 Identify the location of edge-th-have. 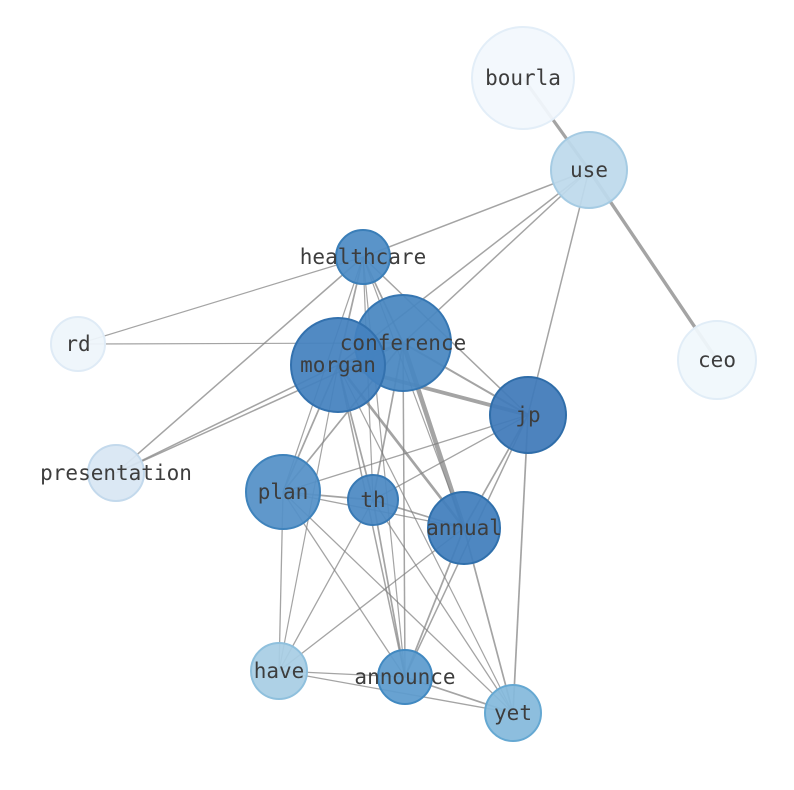
(326, 585).